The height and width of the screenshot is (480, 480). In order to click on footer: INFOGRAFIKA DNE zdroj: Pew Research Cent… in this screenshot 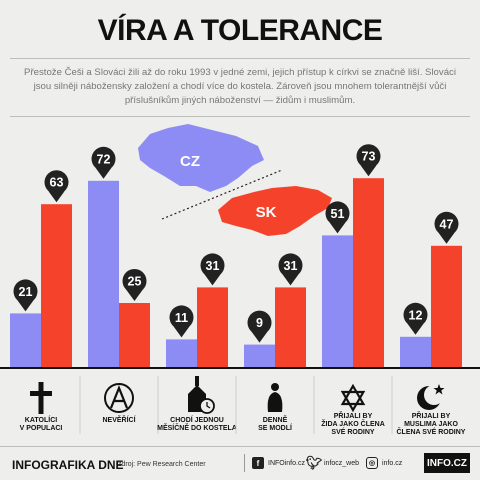, I will do `click(240, 463)`.